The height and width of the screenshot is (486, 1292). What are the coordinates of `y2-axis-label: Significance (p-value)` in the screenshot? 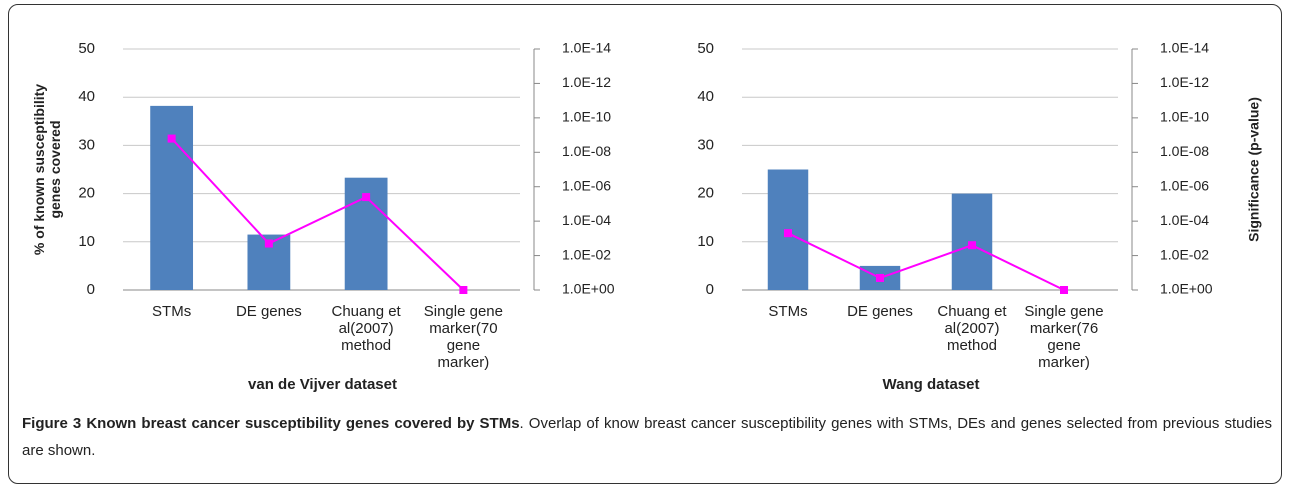 It's located at (1254, 169).